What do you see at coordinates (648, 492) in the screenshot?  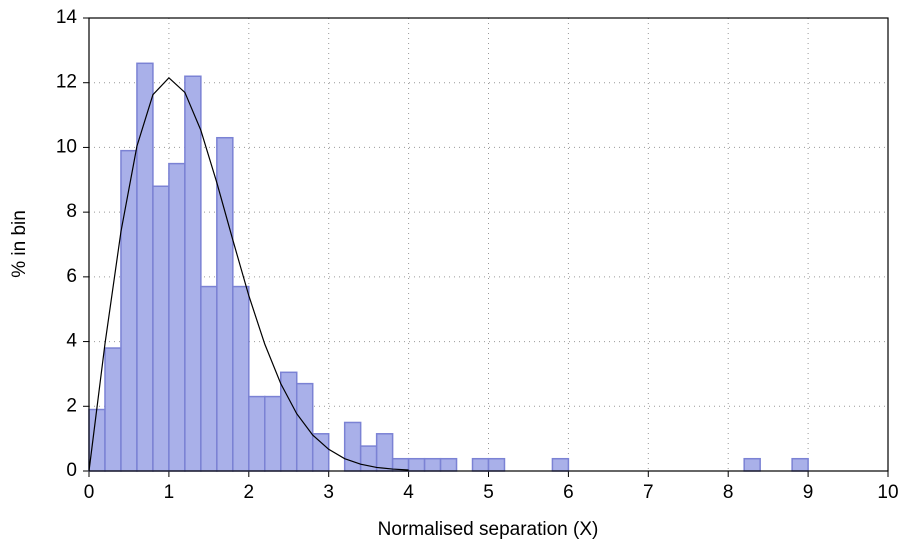 I see `x-tick-label: 7` at bounding box center [648, 492].